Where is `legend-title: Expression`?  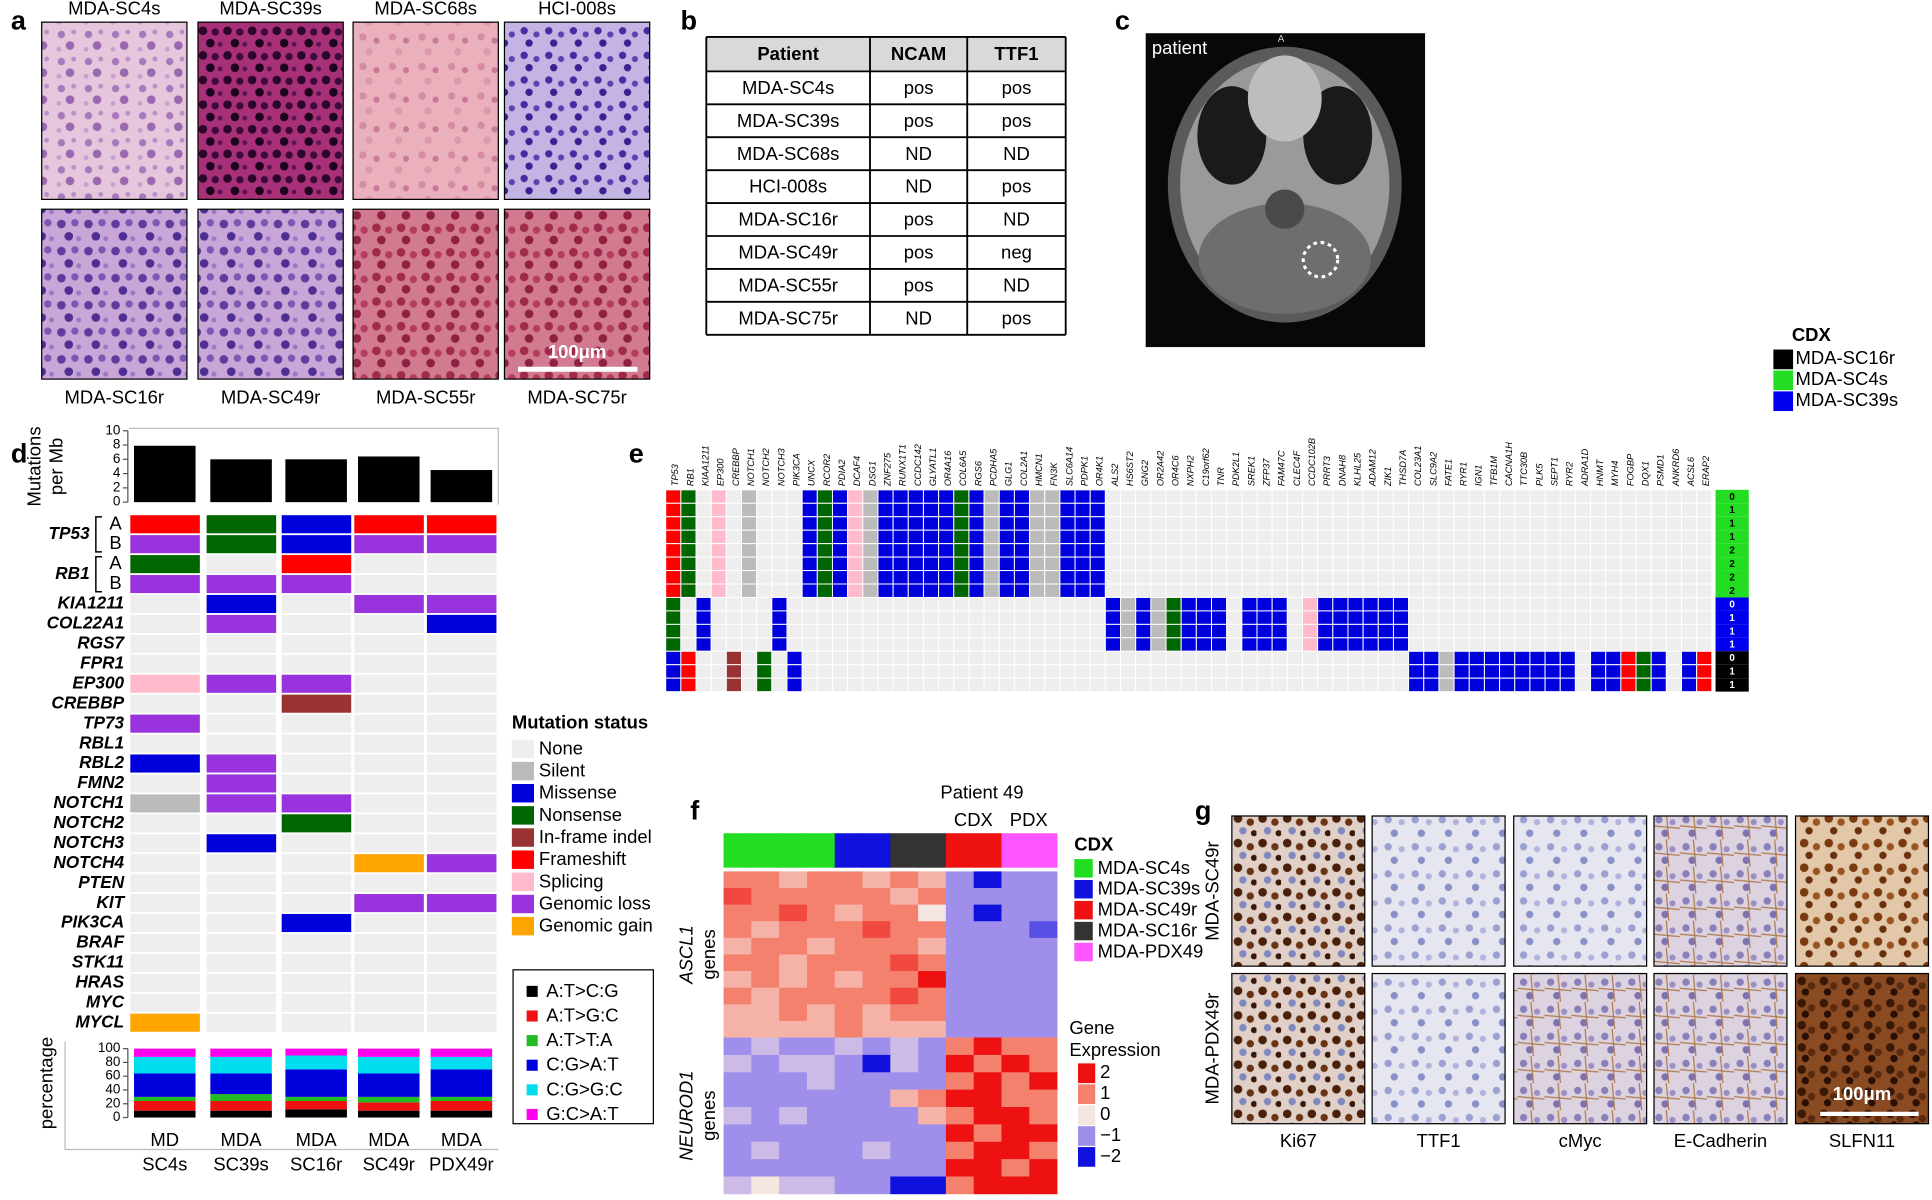 legend-title: Expression is located at coordinates (1114, 1049).